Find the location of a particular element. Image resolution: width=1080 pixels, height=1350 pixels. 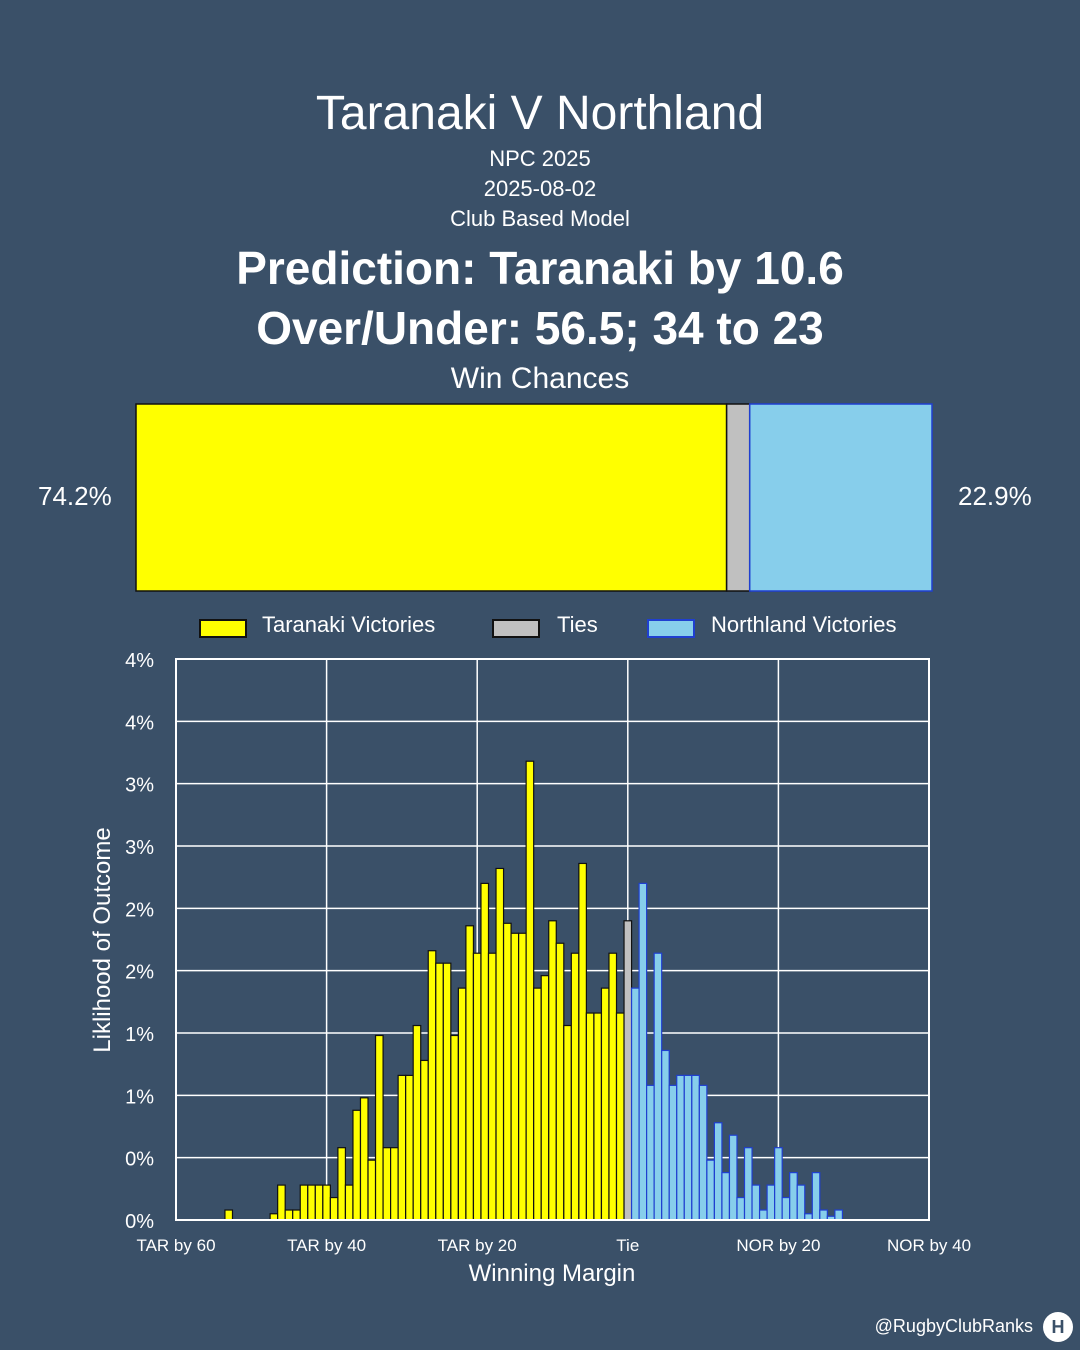

x-axis-label: Winning Margin is located at coordinates (552, 1273).